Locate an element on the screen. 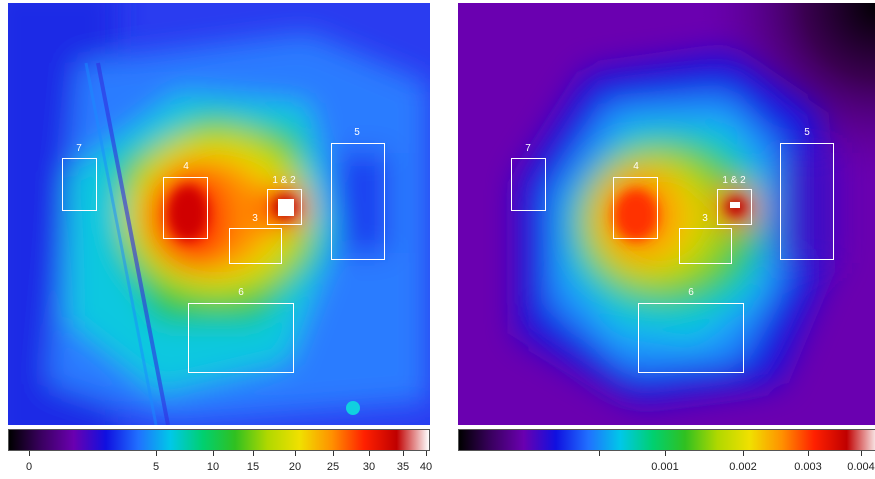 The height and width of the screenshot is (479, 875). colorbar-tick-label: 10 is located at coordinates (213, 467).